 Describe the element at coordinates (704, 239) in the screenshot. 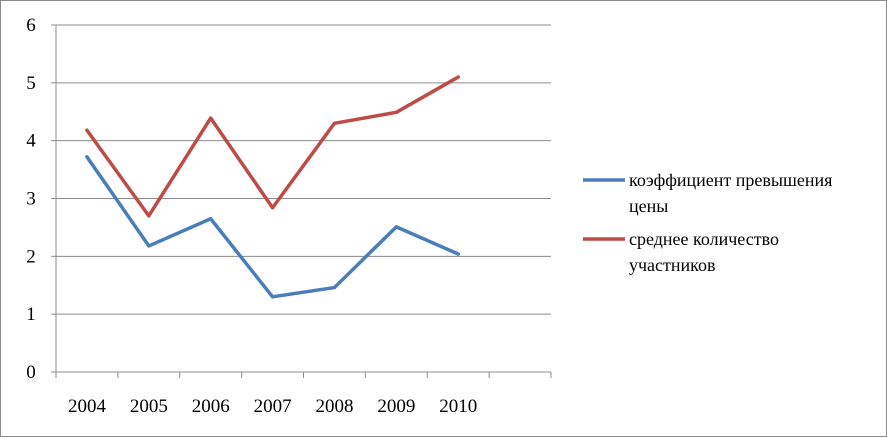

I see `legend-label-2: среднее количество` at that location.